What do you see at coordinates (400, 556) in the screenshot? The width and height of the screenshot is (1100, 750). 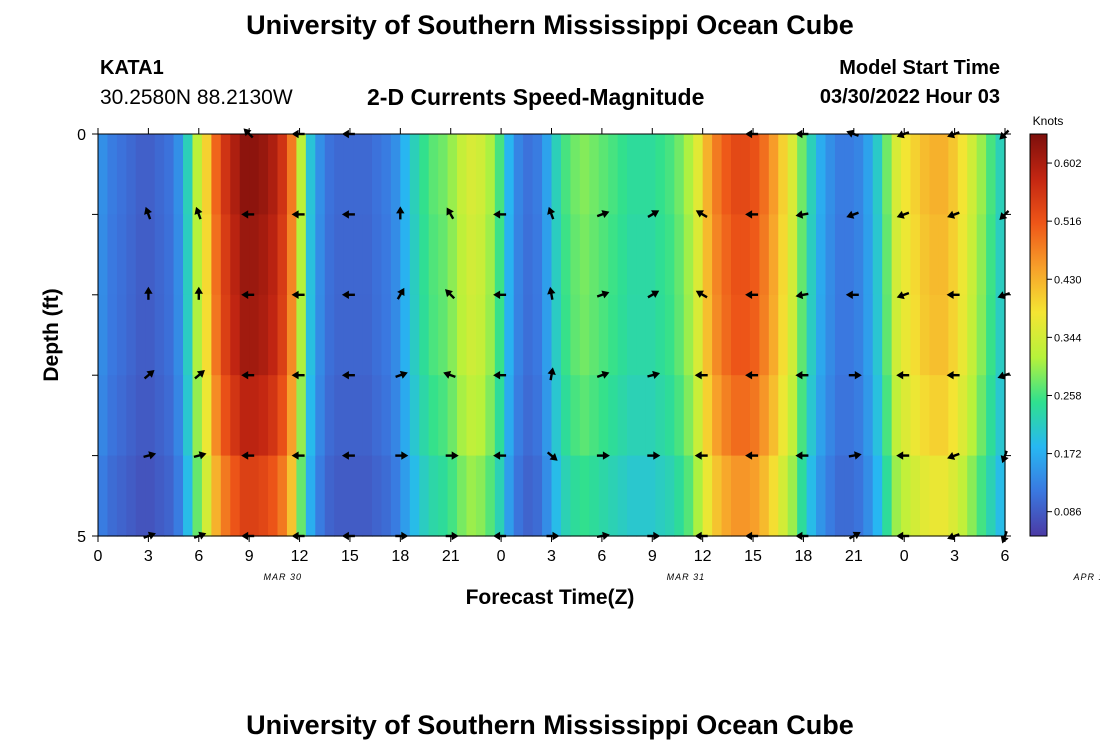 I see `x-tick-label: 18` at bounding box center [400, 556].